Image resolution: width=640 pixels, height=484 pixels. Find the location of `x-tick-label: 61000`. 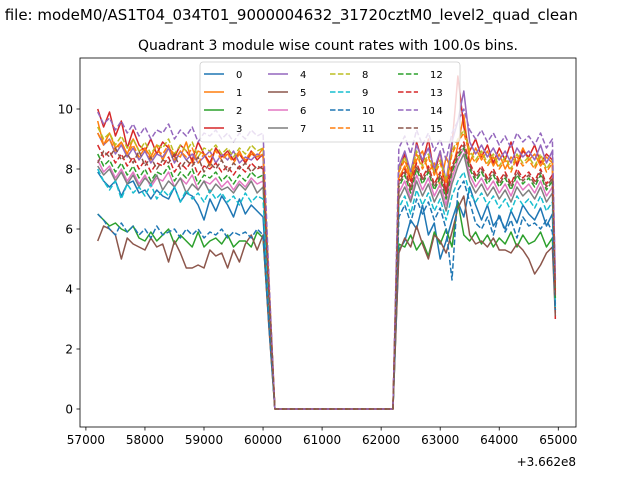

x-tick-label: 61000 is located at coordinates (322, 440).